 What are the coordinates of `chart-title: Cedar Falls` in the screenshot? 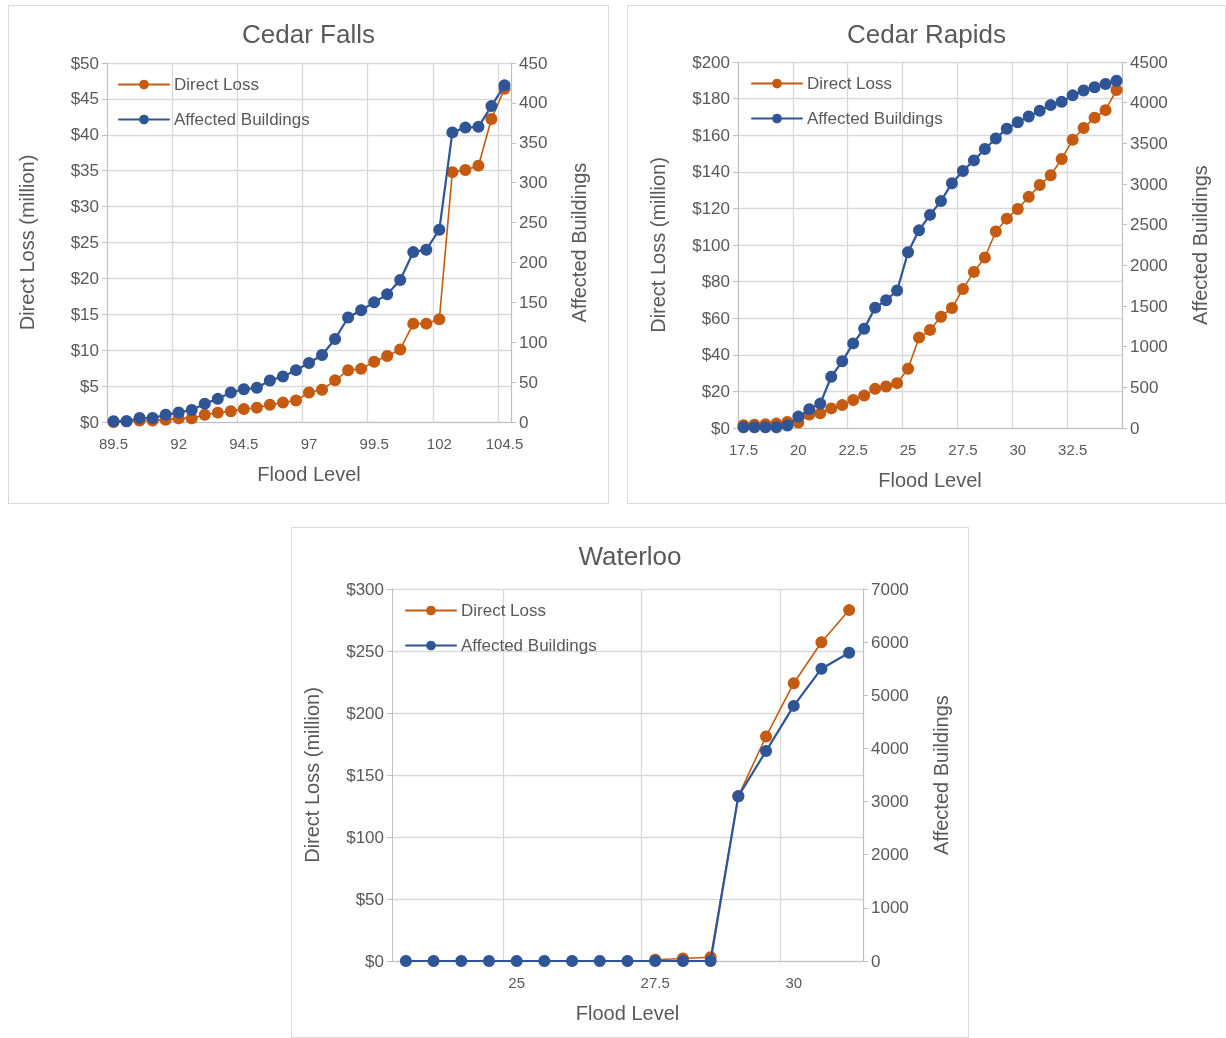 It's located at (308, 34).